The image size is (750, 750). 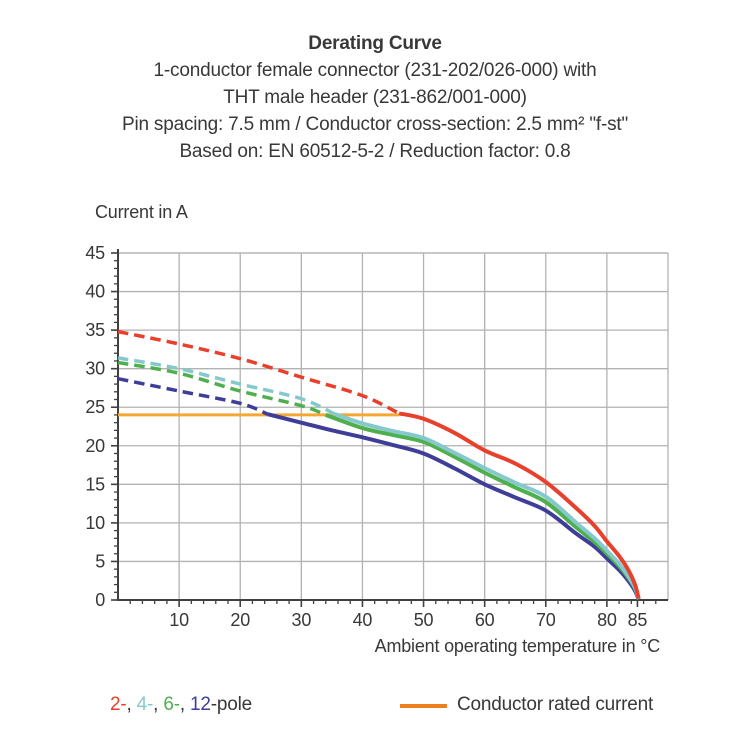 I want to click on legend-pole-part: 4-, so click(x=145, y=704).